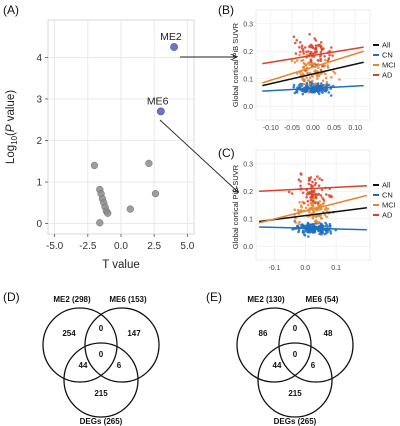 Image resolution: width=400 pixels, height=426 pixels. Describe the element at coordinates (313, 88) in the screenshot. I see `panel-b-line-cn` at that location.